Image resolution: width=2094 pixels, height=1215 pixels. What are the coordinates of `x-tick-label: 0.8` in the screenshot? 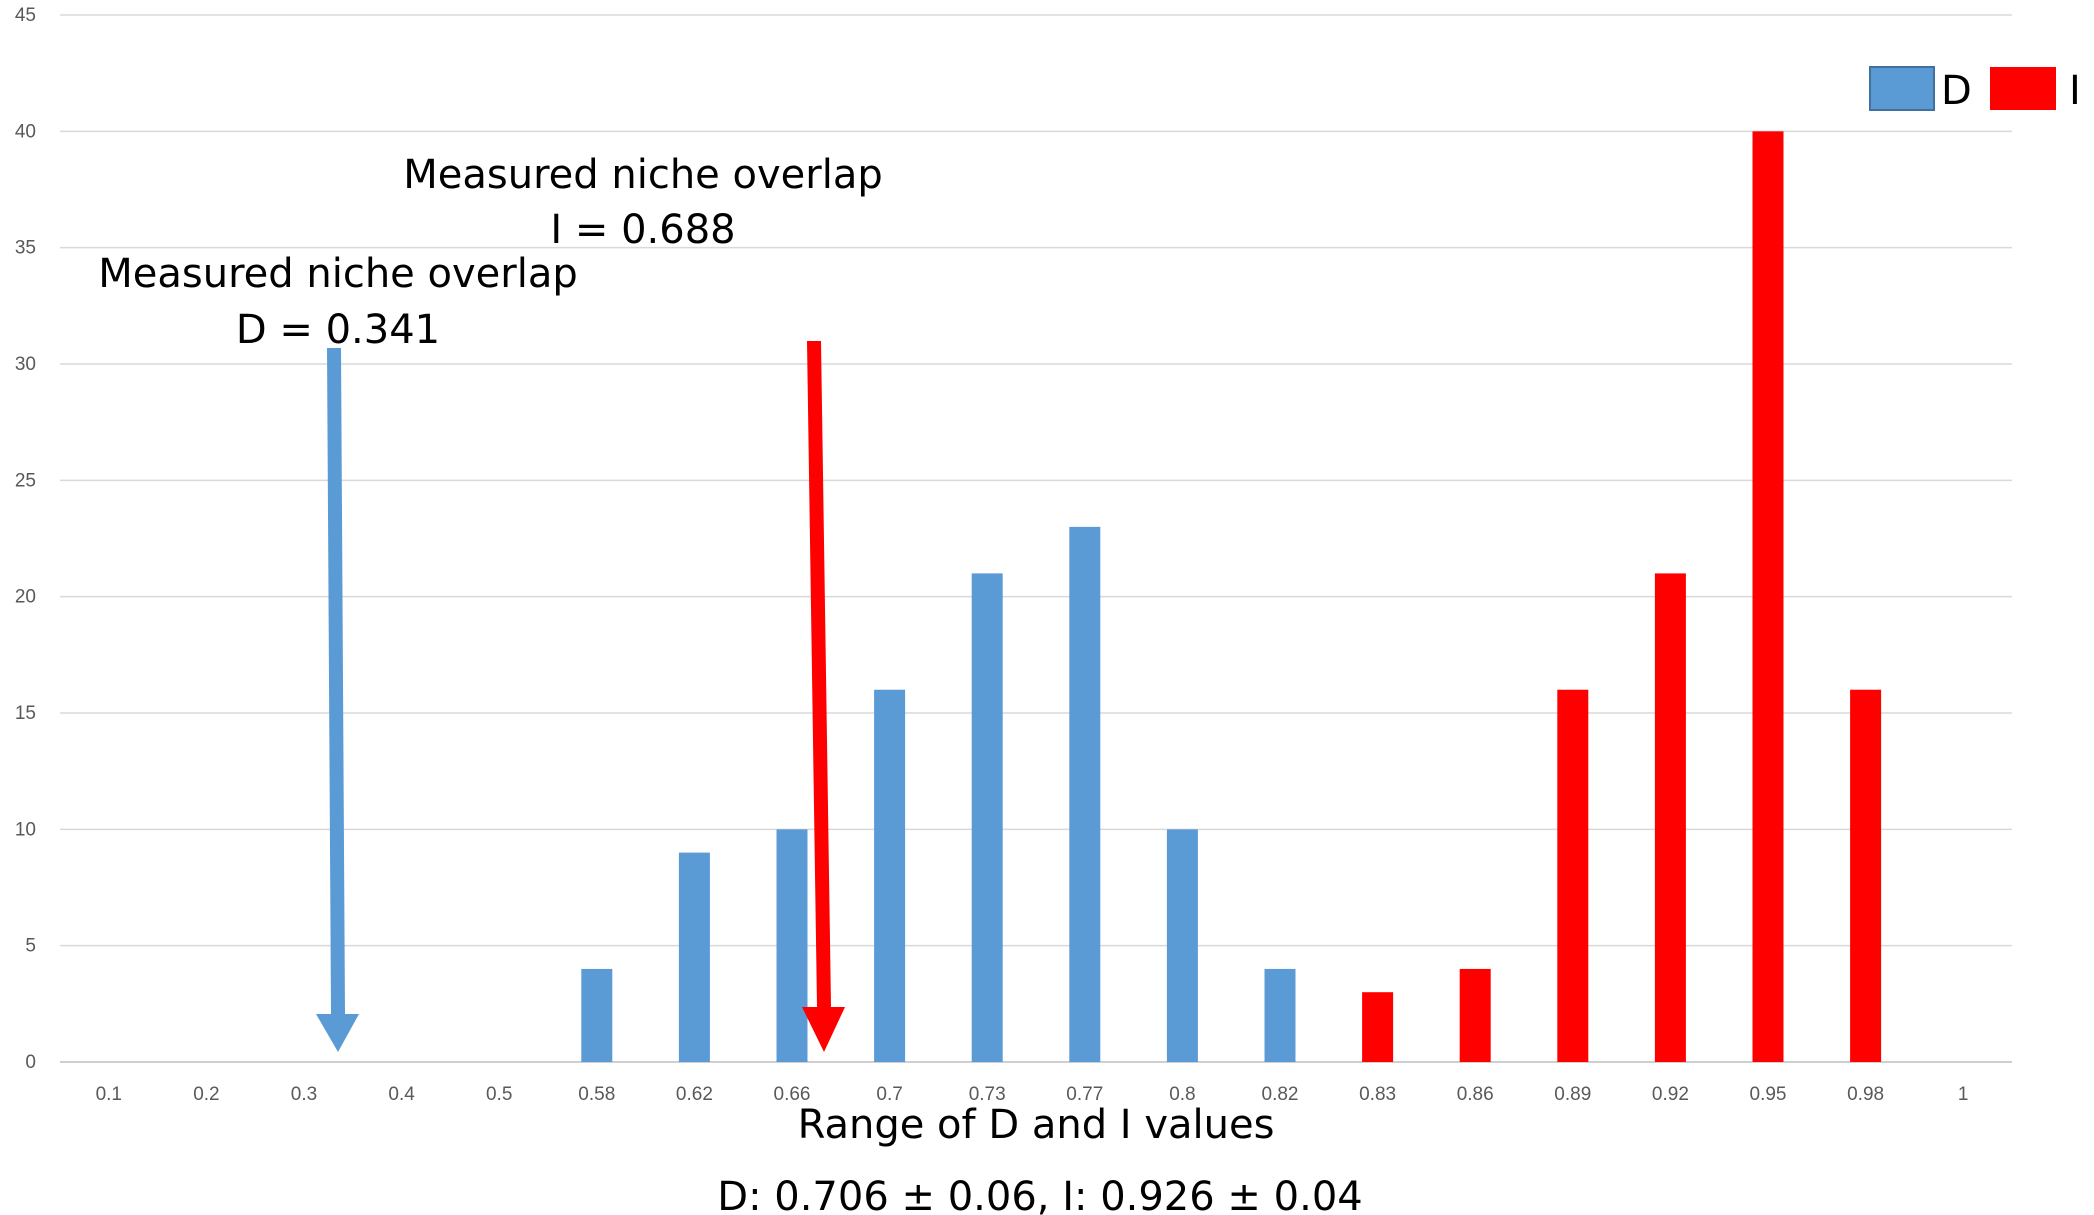 It's located at (1182, 1094).